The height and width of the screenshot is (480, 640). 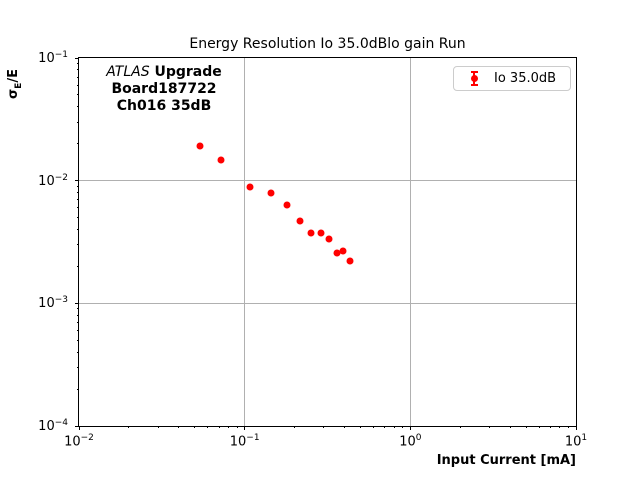 I want to click on x-tick-label: 10¹, so click(x=576, y=441).